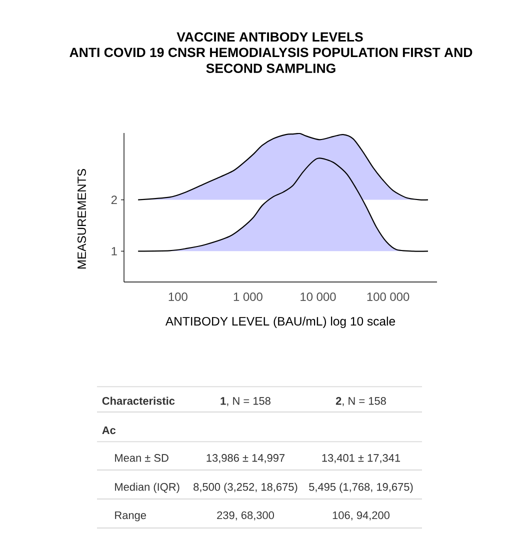 The width and height of the screenshot is (512, 547). I want to click on chart-title: VACCINE ANTIBODY LEVELS, so click(269, 37).